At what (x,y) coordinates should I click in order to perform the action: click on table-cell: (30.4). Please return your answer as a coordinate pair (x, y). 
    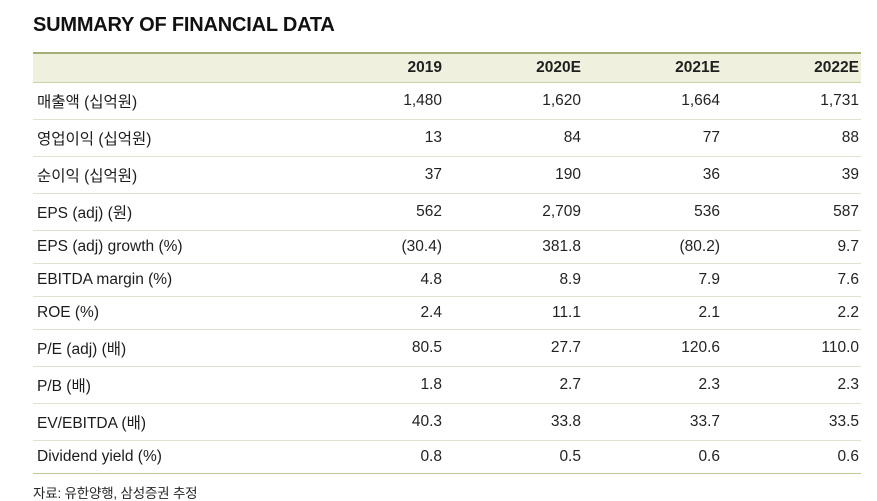
    Looking at the image, I should click on (374, 247).